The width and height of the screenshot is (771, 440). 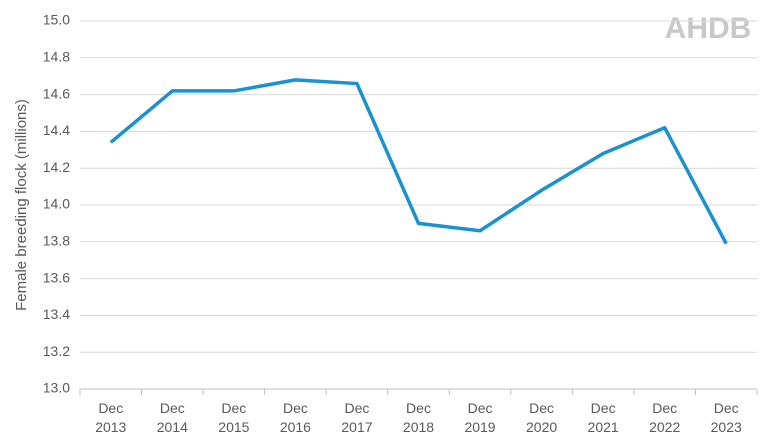 What do you see at coordinates (234, 417) in the screenshot?
I see `x-tick-label: Dec 2015` at bounding box center [234, 417].